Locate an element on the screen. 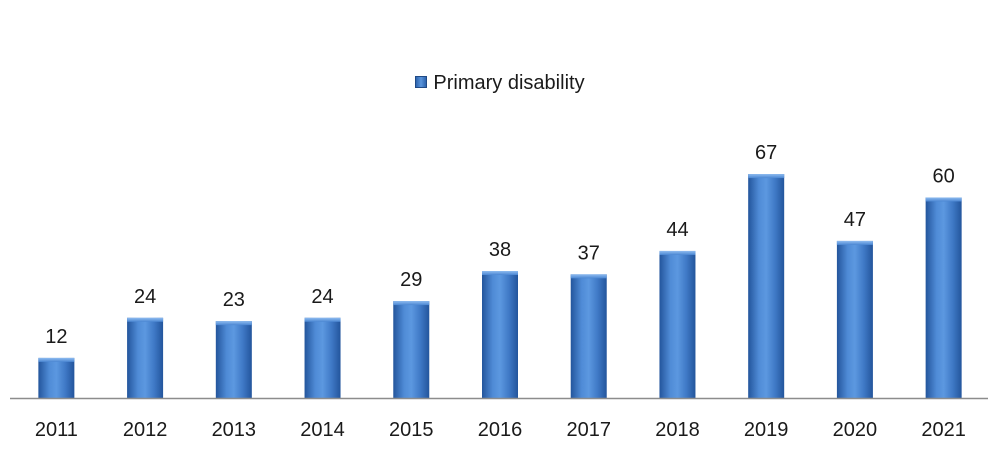  bar-2011 is located at coordinates (56, 377).